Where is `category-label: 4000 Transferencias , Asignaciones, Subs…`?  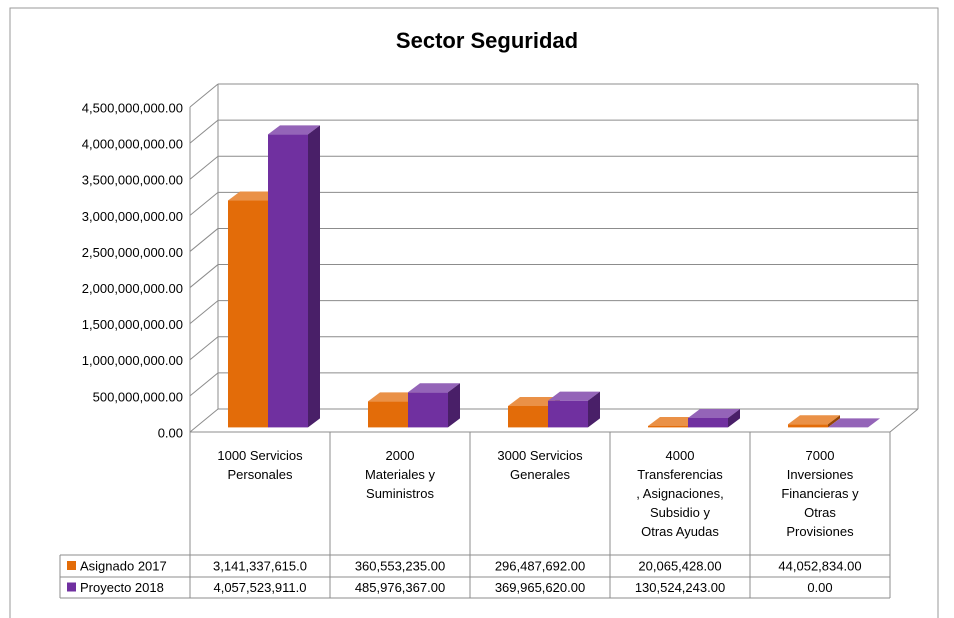
category-label: 4000 Transferencias , Asignaciones, Subs… is located at coordinates (680, 493).